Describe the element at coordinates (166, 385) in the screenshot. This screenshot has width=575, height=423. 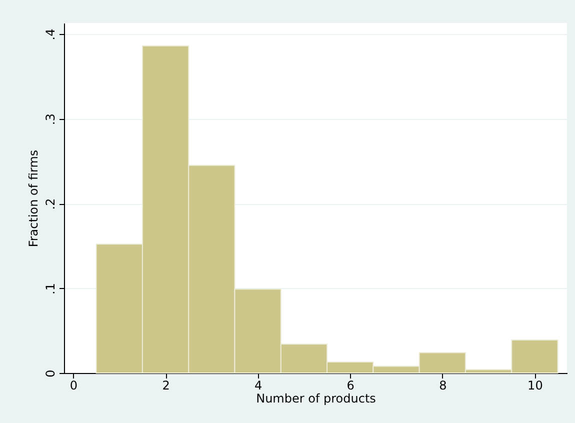
I see `x-tick-label: 2` at that location.